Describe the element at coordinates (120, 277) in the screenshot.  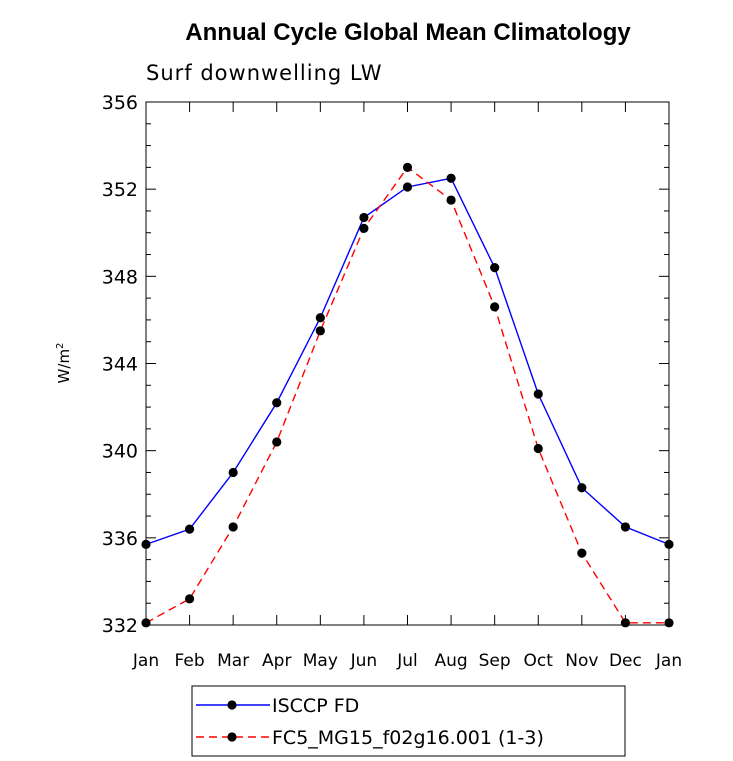
I see `y-tick-label: 348` at that location.